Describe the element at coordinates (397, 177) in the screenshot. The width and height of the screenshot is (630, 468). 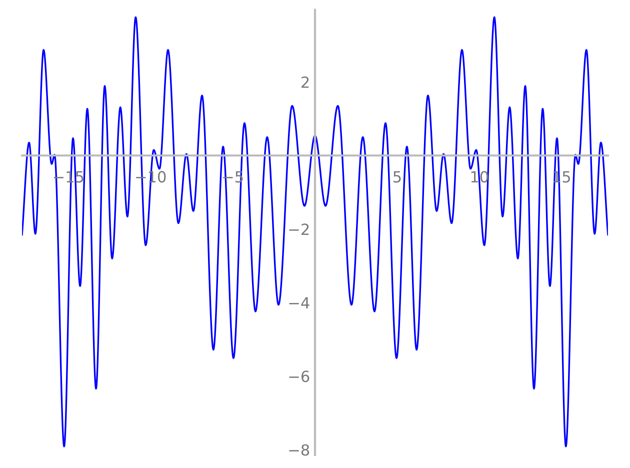
I see `x-tick-label: 5` at that location.